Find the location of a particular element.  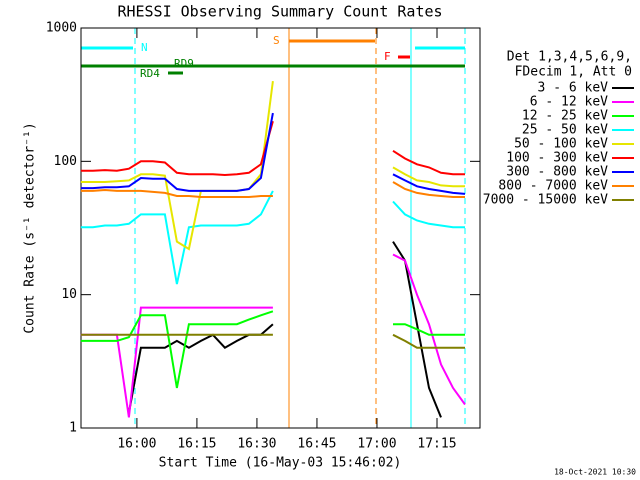

legend-label: 25 - 50 keV is located at coordinates (565, 130).